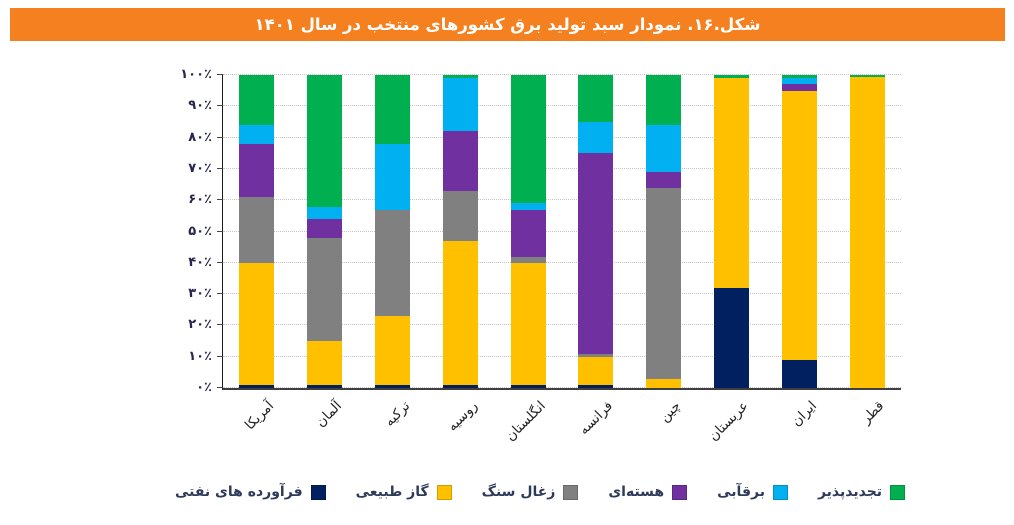 The image size is (1014, 525). Describe the element at coordinates (260, 416) in the screenshot. I see `x-tick-label: آمریکا` at that location.